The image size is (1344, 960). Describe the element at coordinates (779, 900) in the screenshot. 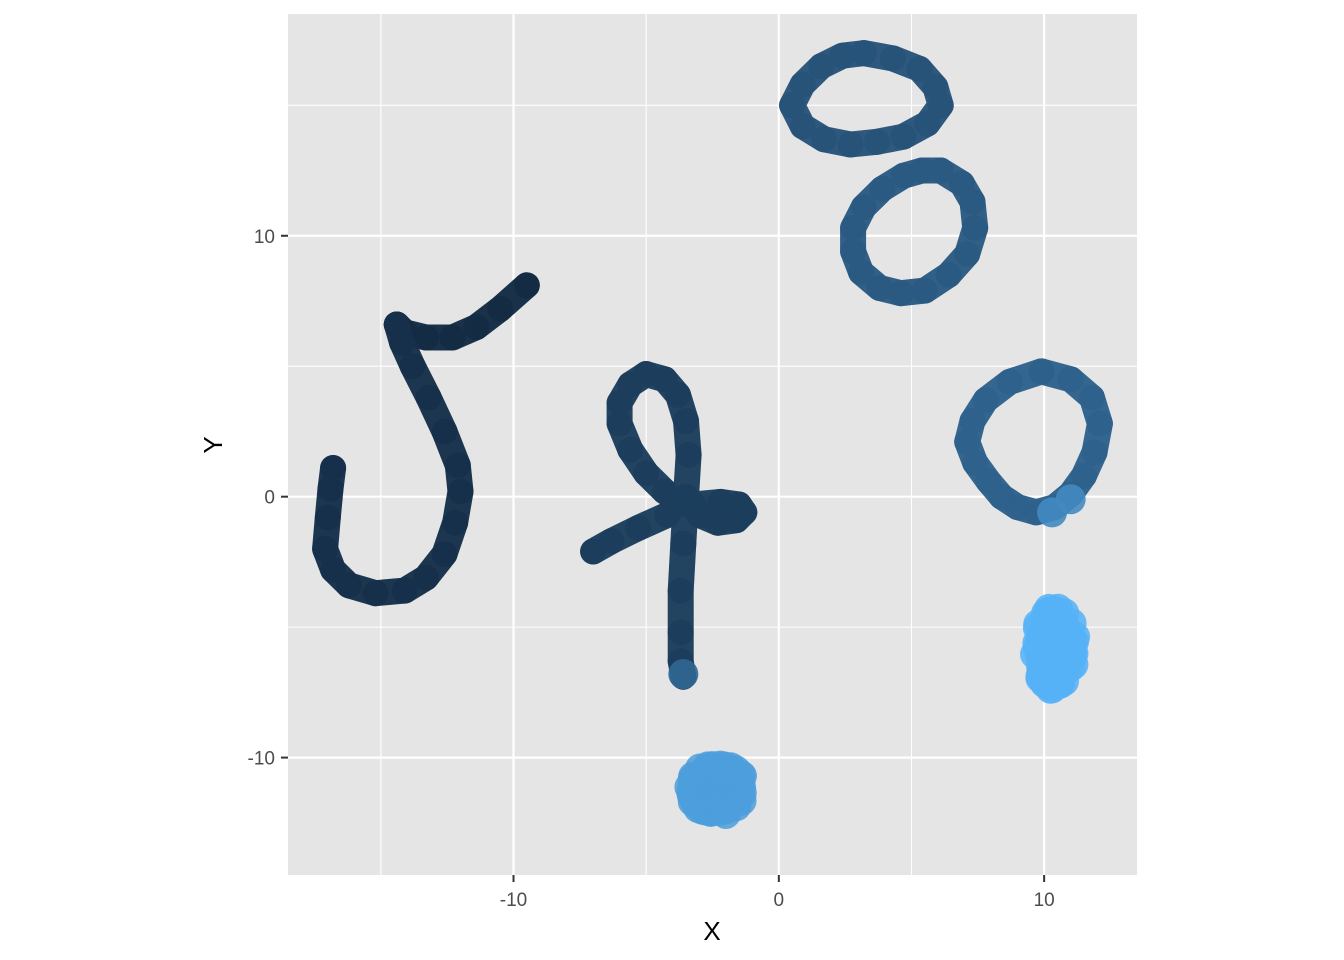

I see `x-tick-label: 0` at that location.